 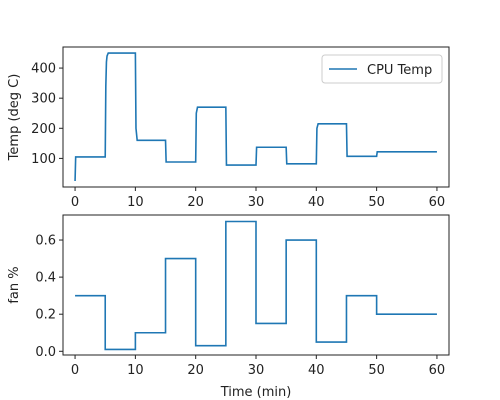 I want to click on legend-label-cpu-temp: CPU Temp, so click(x=399, y=70).